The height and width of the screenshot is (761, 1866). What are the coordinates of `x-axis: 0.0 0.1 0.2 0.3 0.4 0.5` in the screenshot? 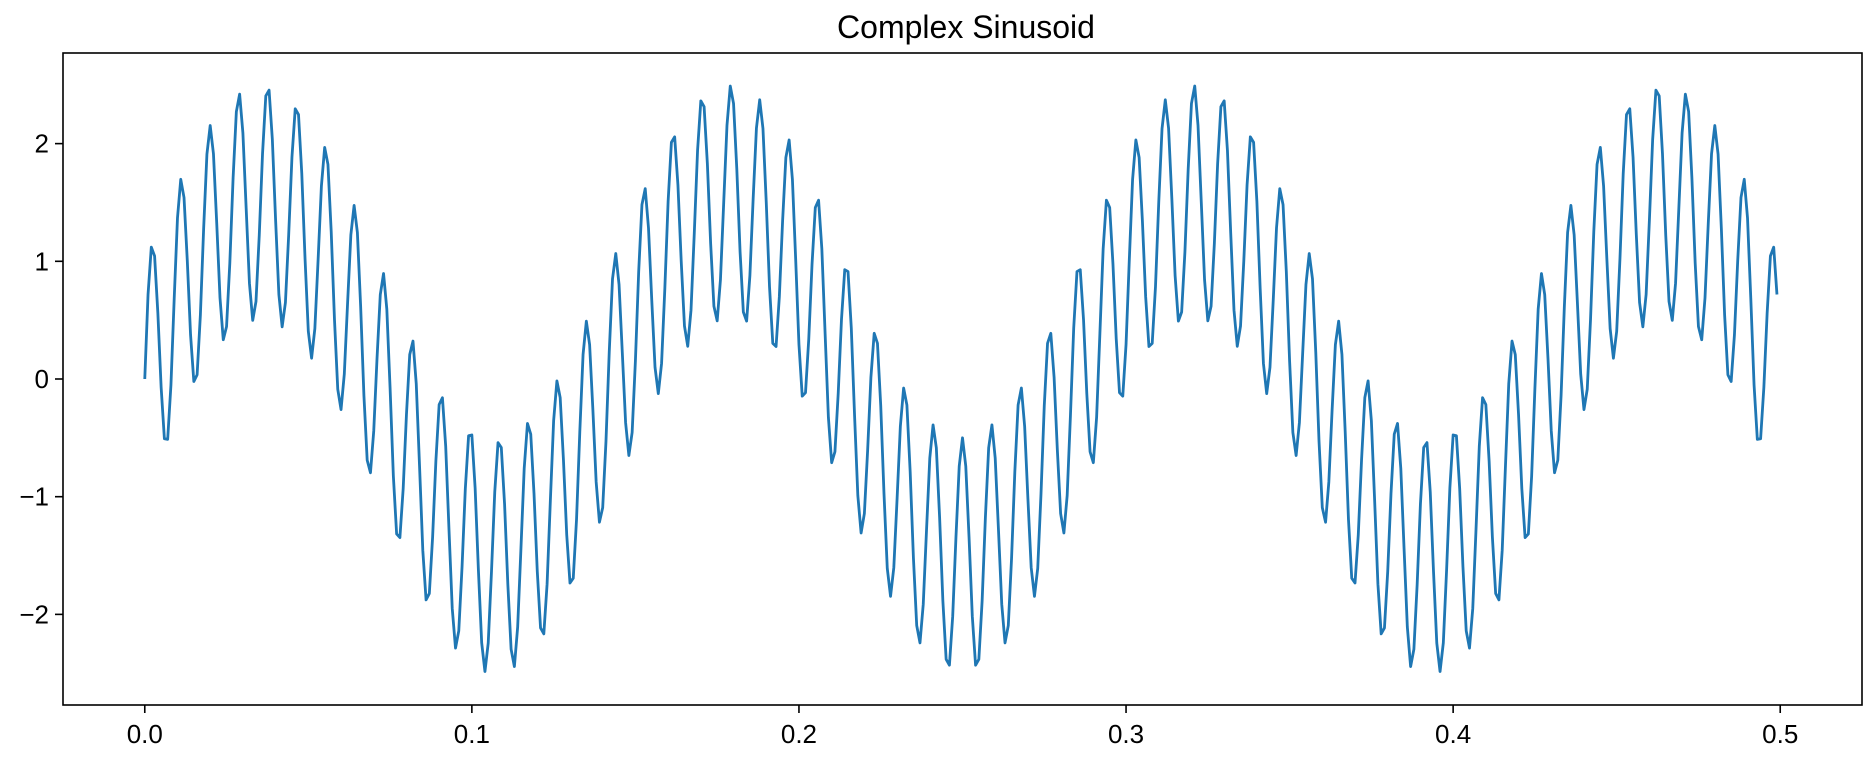 It's located at (962, 727).